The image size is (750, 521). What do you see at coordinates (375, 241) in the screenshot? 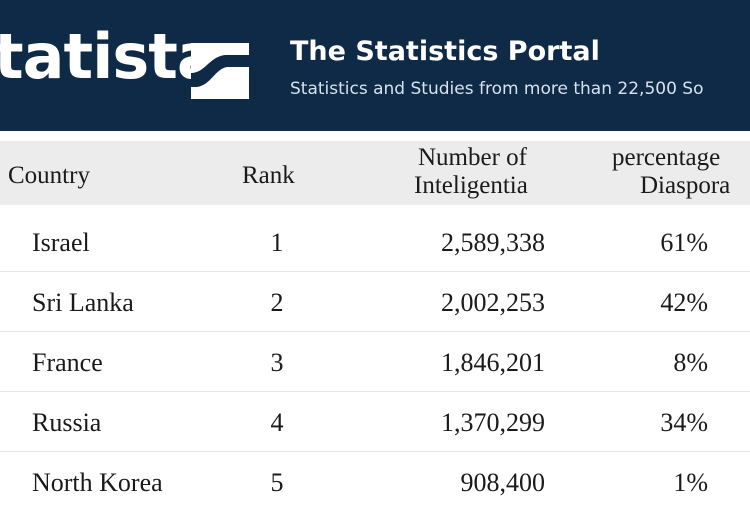
I see `table-row: Israel 1 2,589,338 61%` at bounding box center [375, 241].